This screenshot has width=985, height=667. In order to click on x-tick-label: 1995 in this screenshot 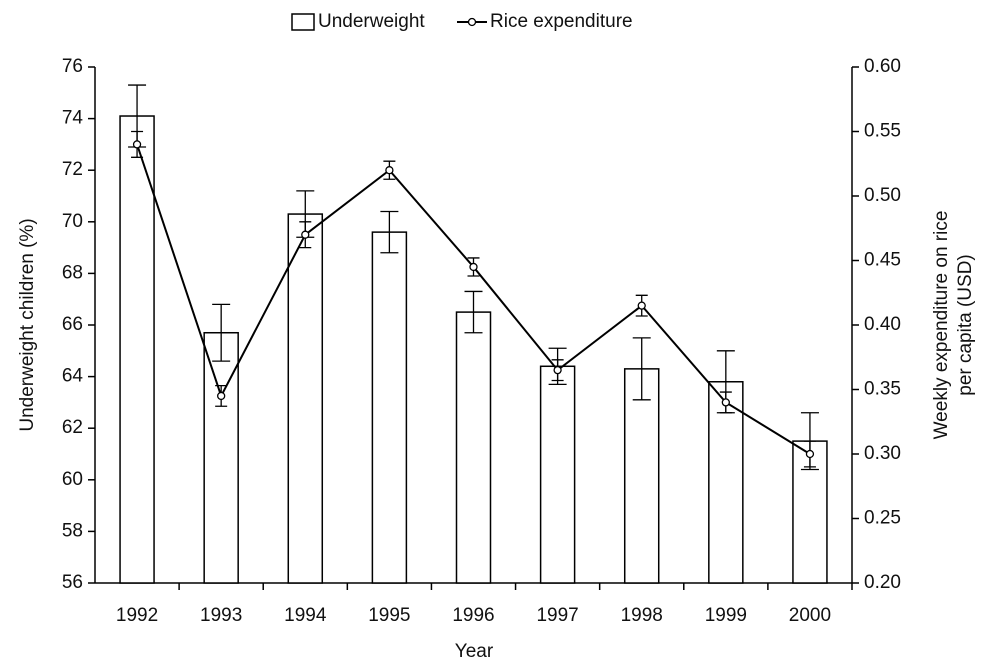, I will do `click(389, 615)`.